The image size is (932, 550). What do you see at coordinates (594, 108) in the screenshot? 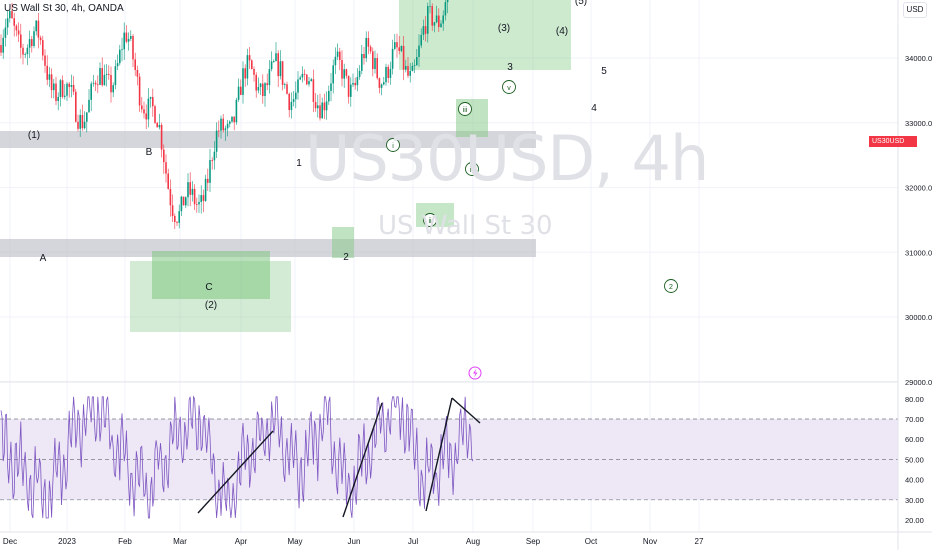
I see `wave-label: 4` at bounding box center [594, 108].